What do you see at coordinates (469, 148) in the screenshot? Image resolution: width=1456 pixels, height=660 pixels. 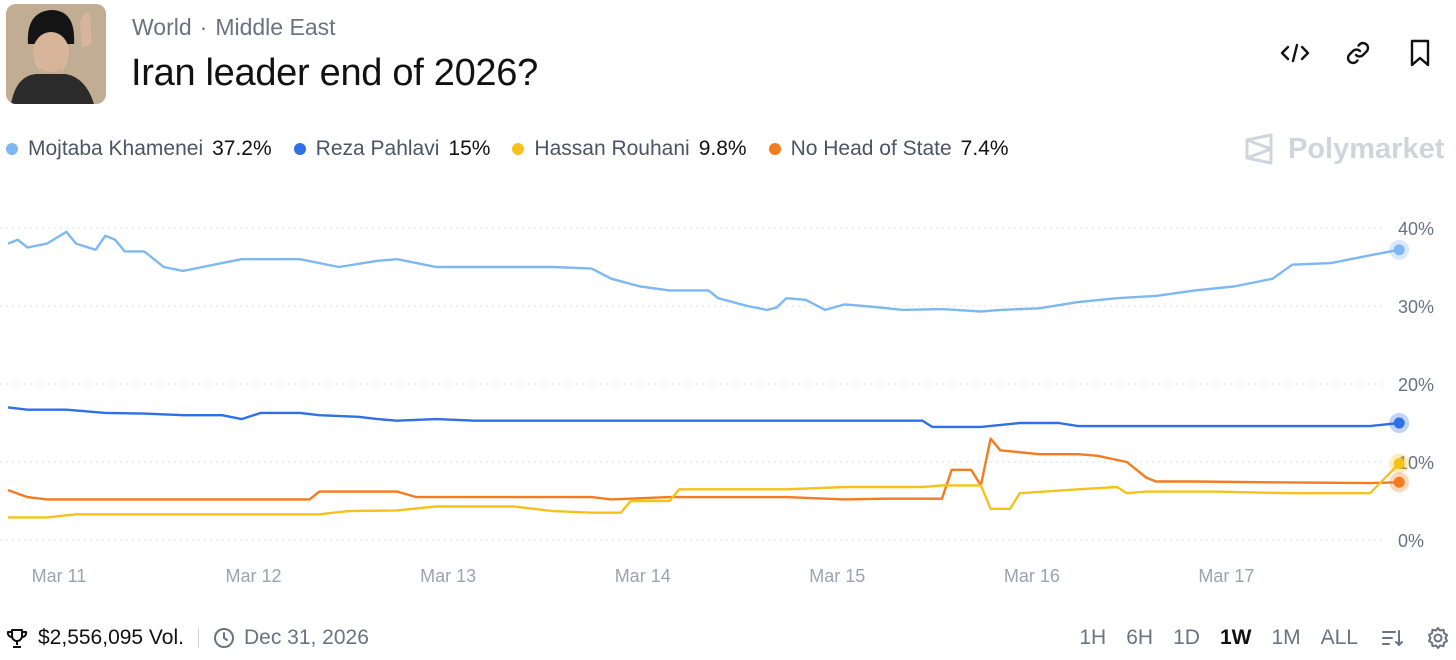 I see `legend-value: 15%` at bounding box center [469, 148].